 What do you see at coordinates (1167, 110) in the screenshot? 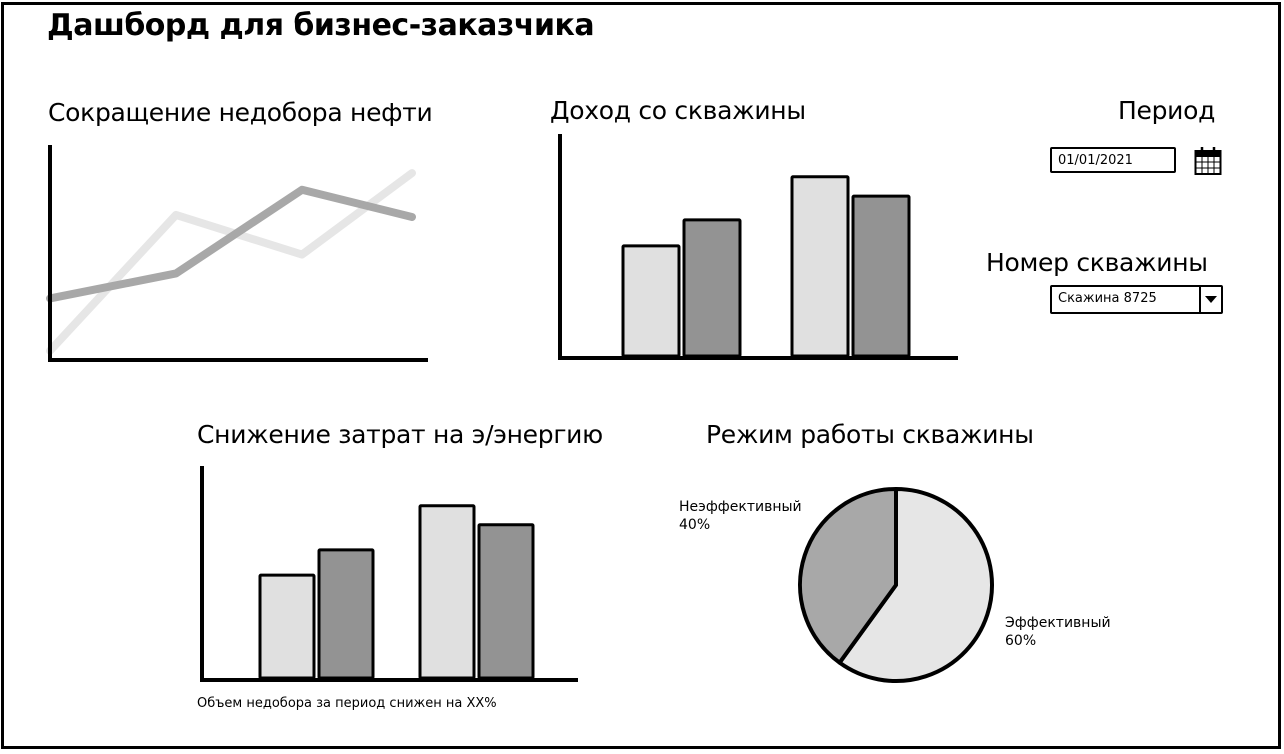
I see `period-label: Период` at bounding box center [1167, 110].